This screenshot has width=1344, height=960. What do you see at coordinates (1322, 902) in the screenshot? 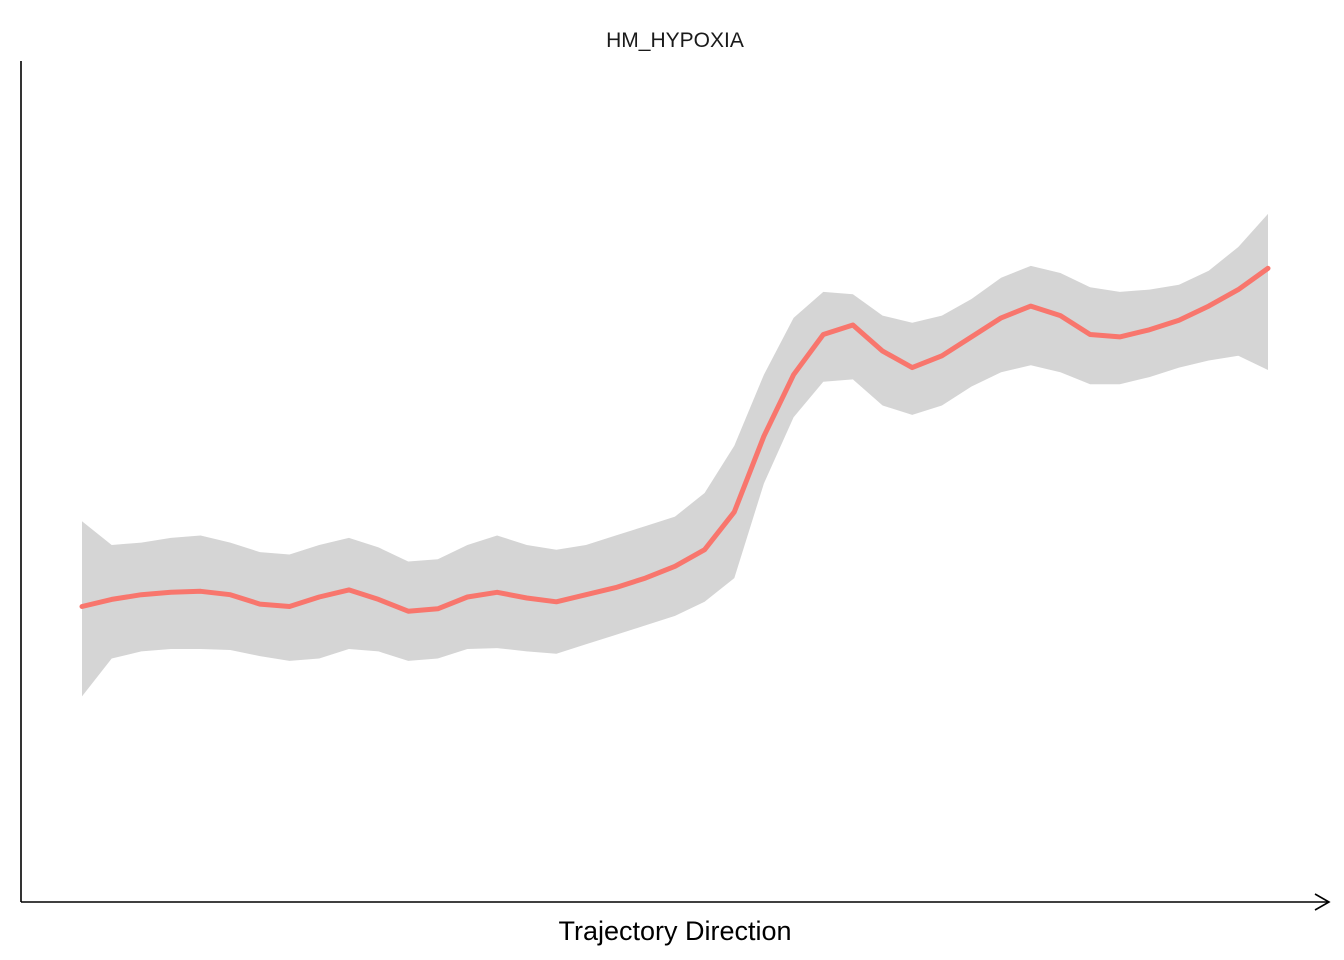
I see `x-axis-arrowhead` at bounding box center [1322, 902].